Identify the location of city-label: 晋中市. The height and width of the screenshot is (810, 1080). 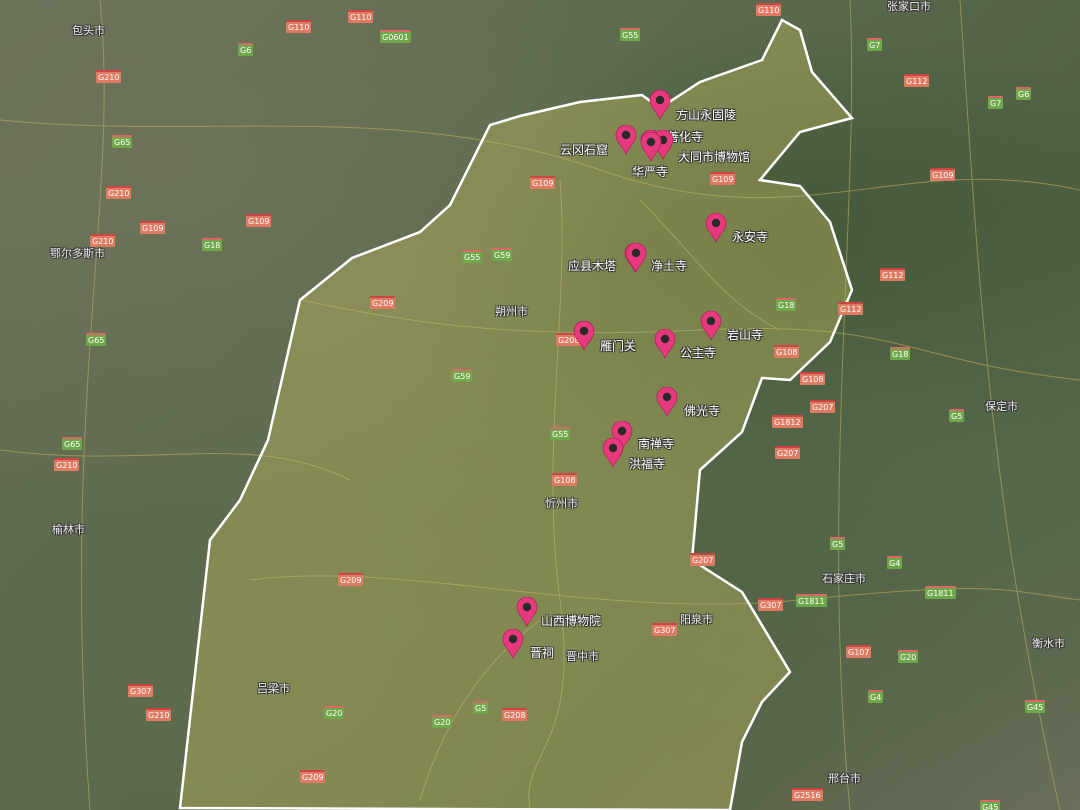
(582, 656).